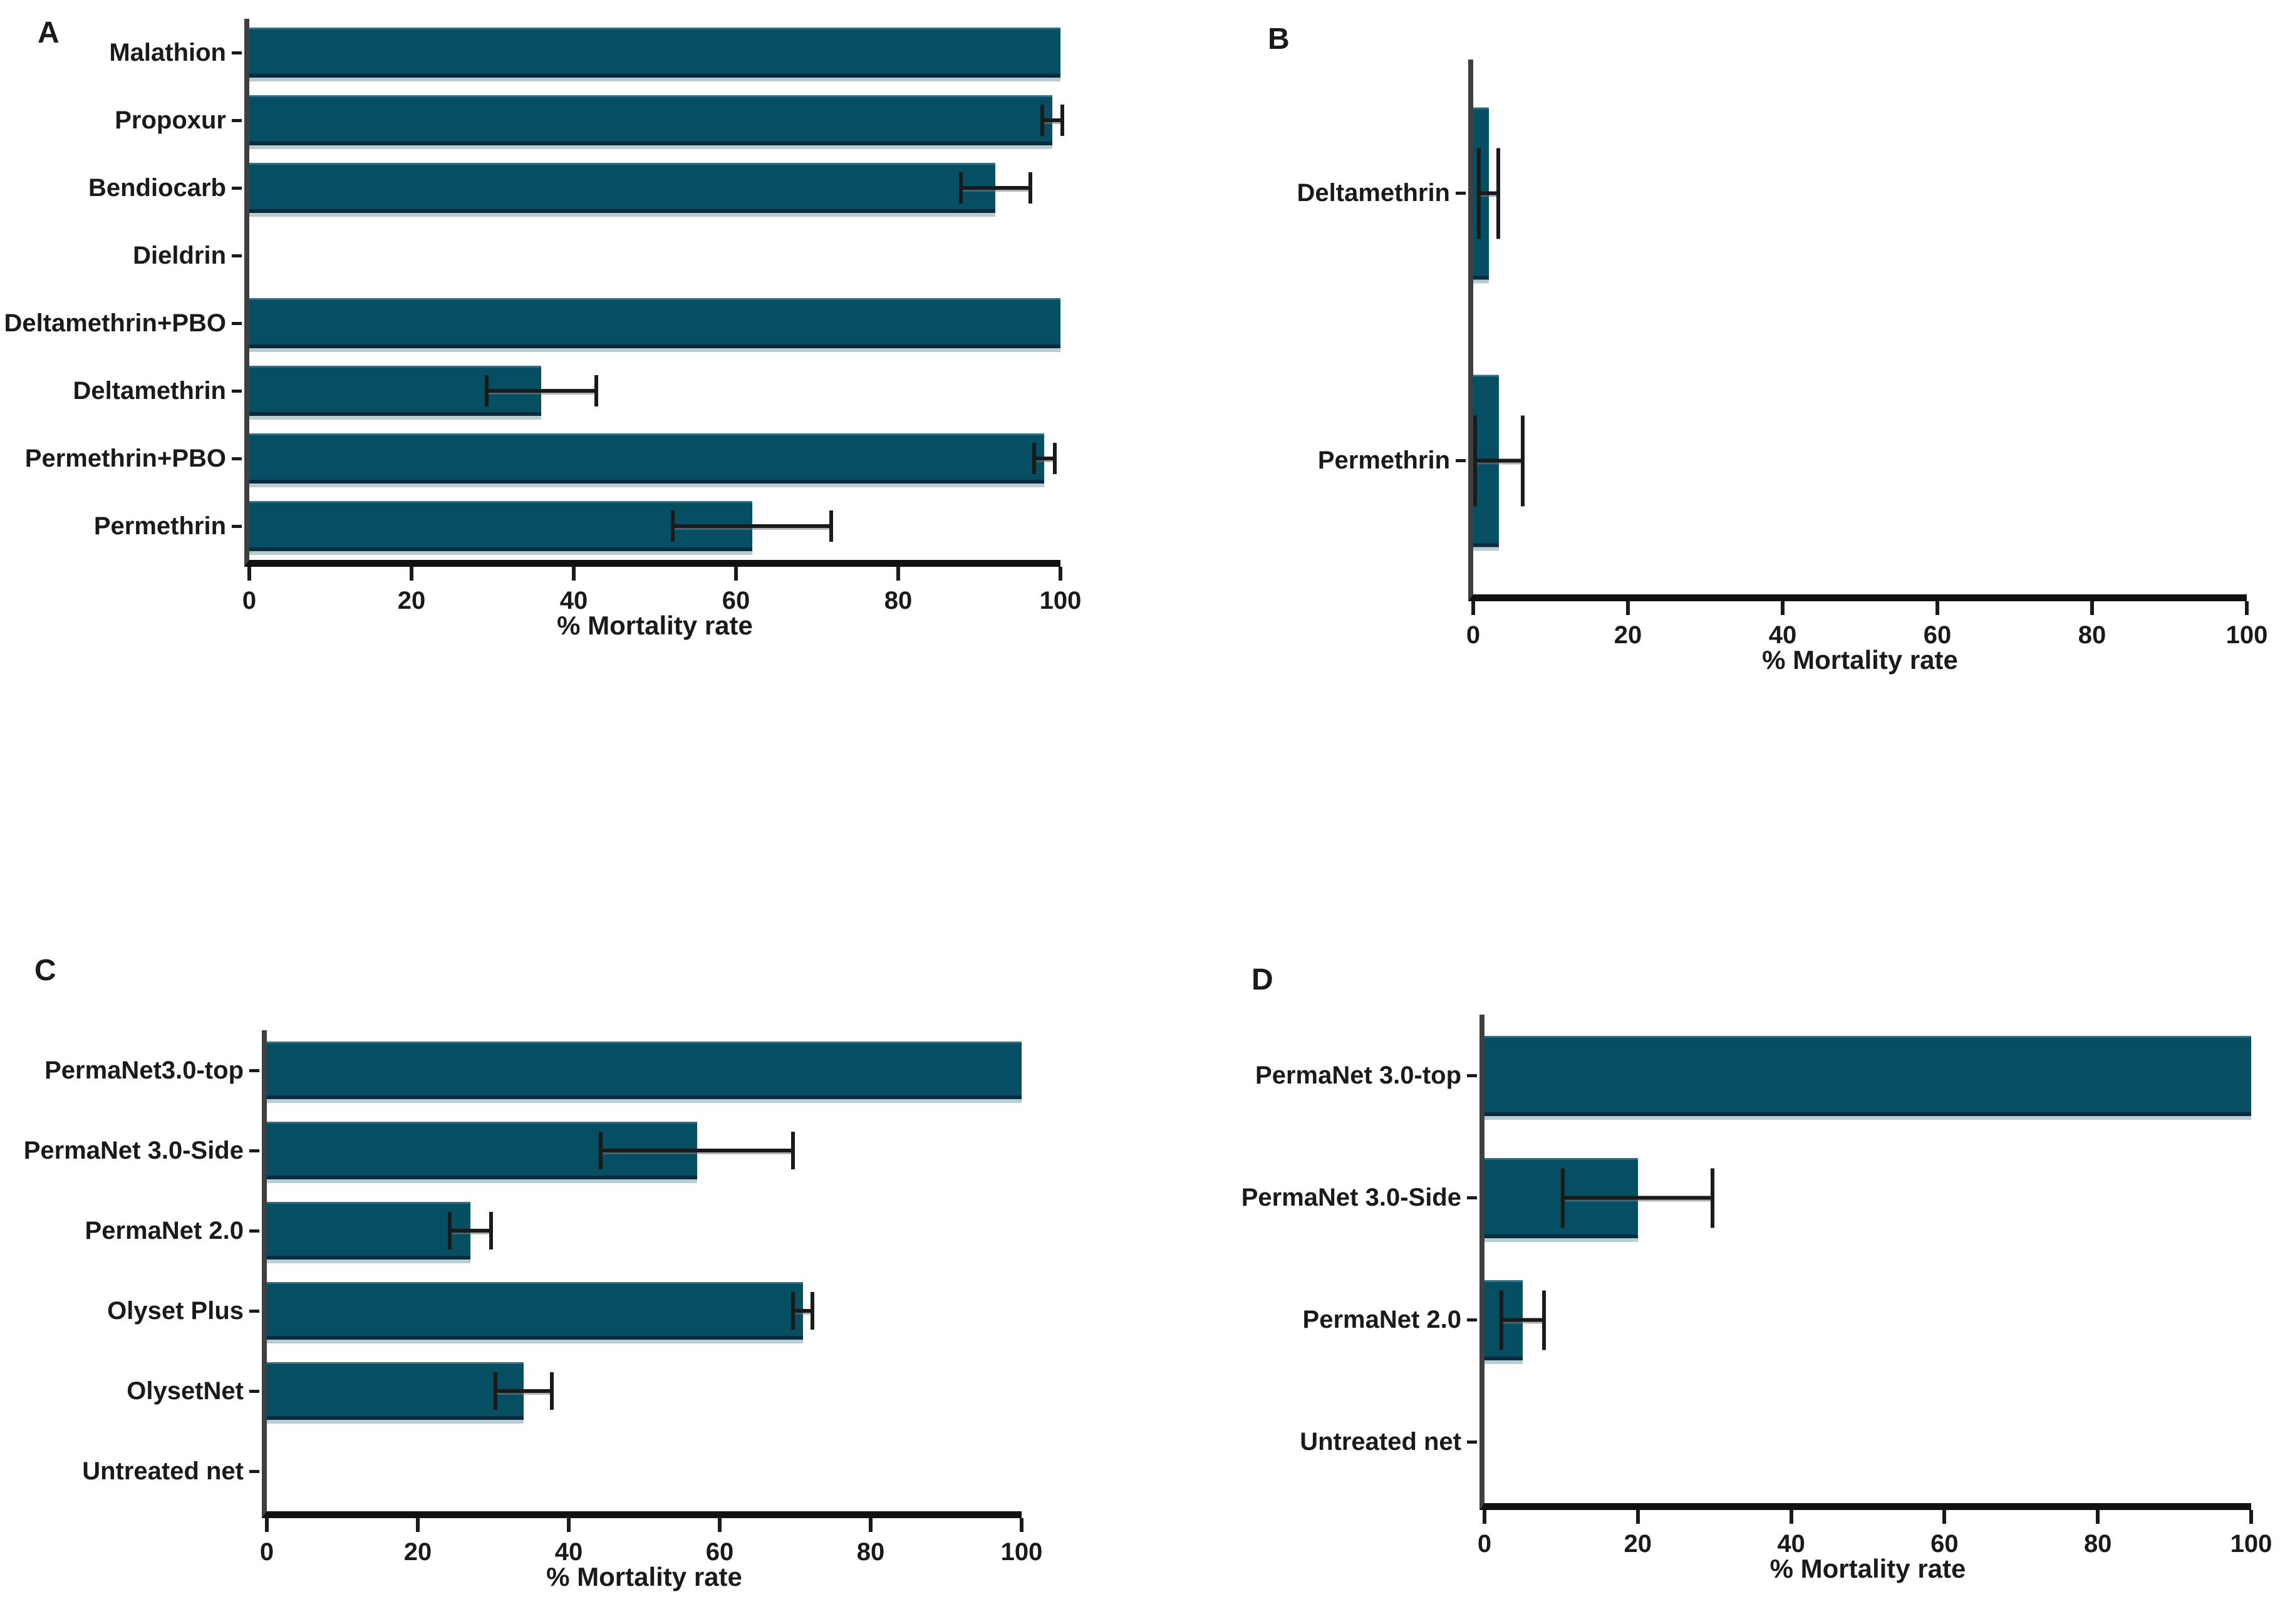 The image size is (2285, 1624). I want to click on category-label-row: Bendiocarb, so click(122, 188).